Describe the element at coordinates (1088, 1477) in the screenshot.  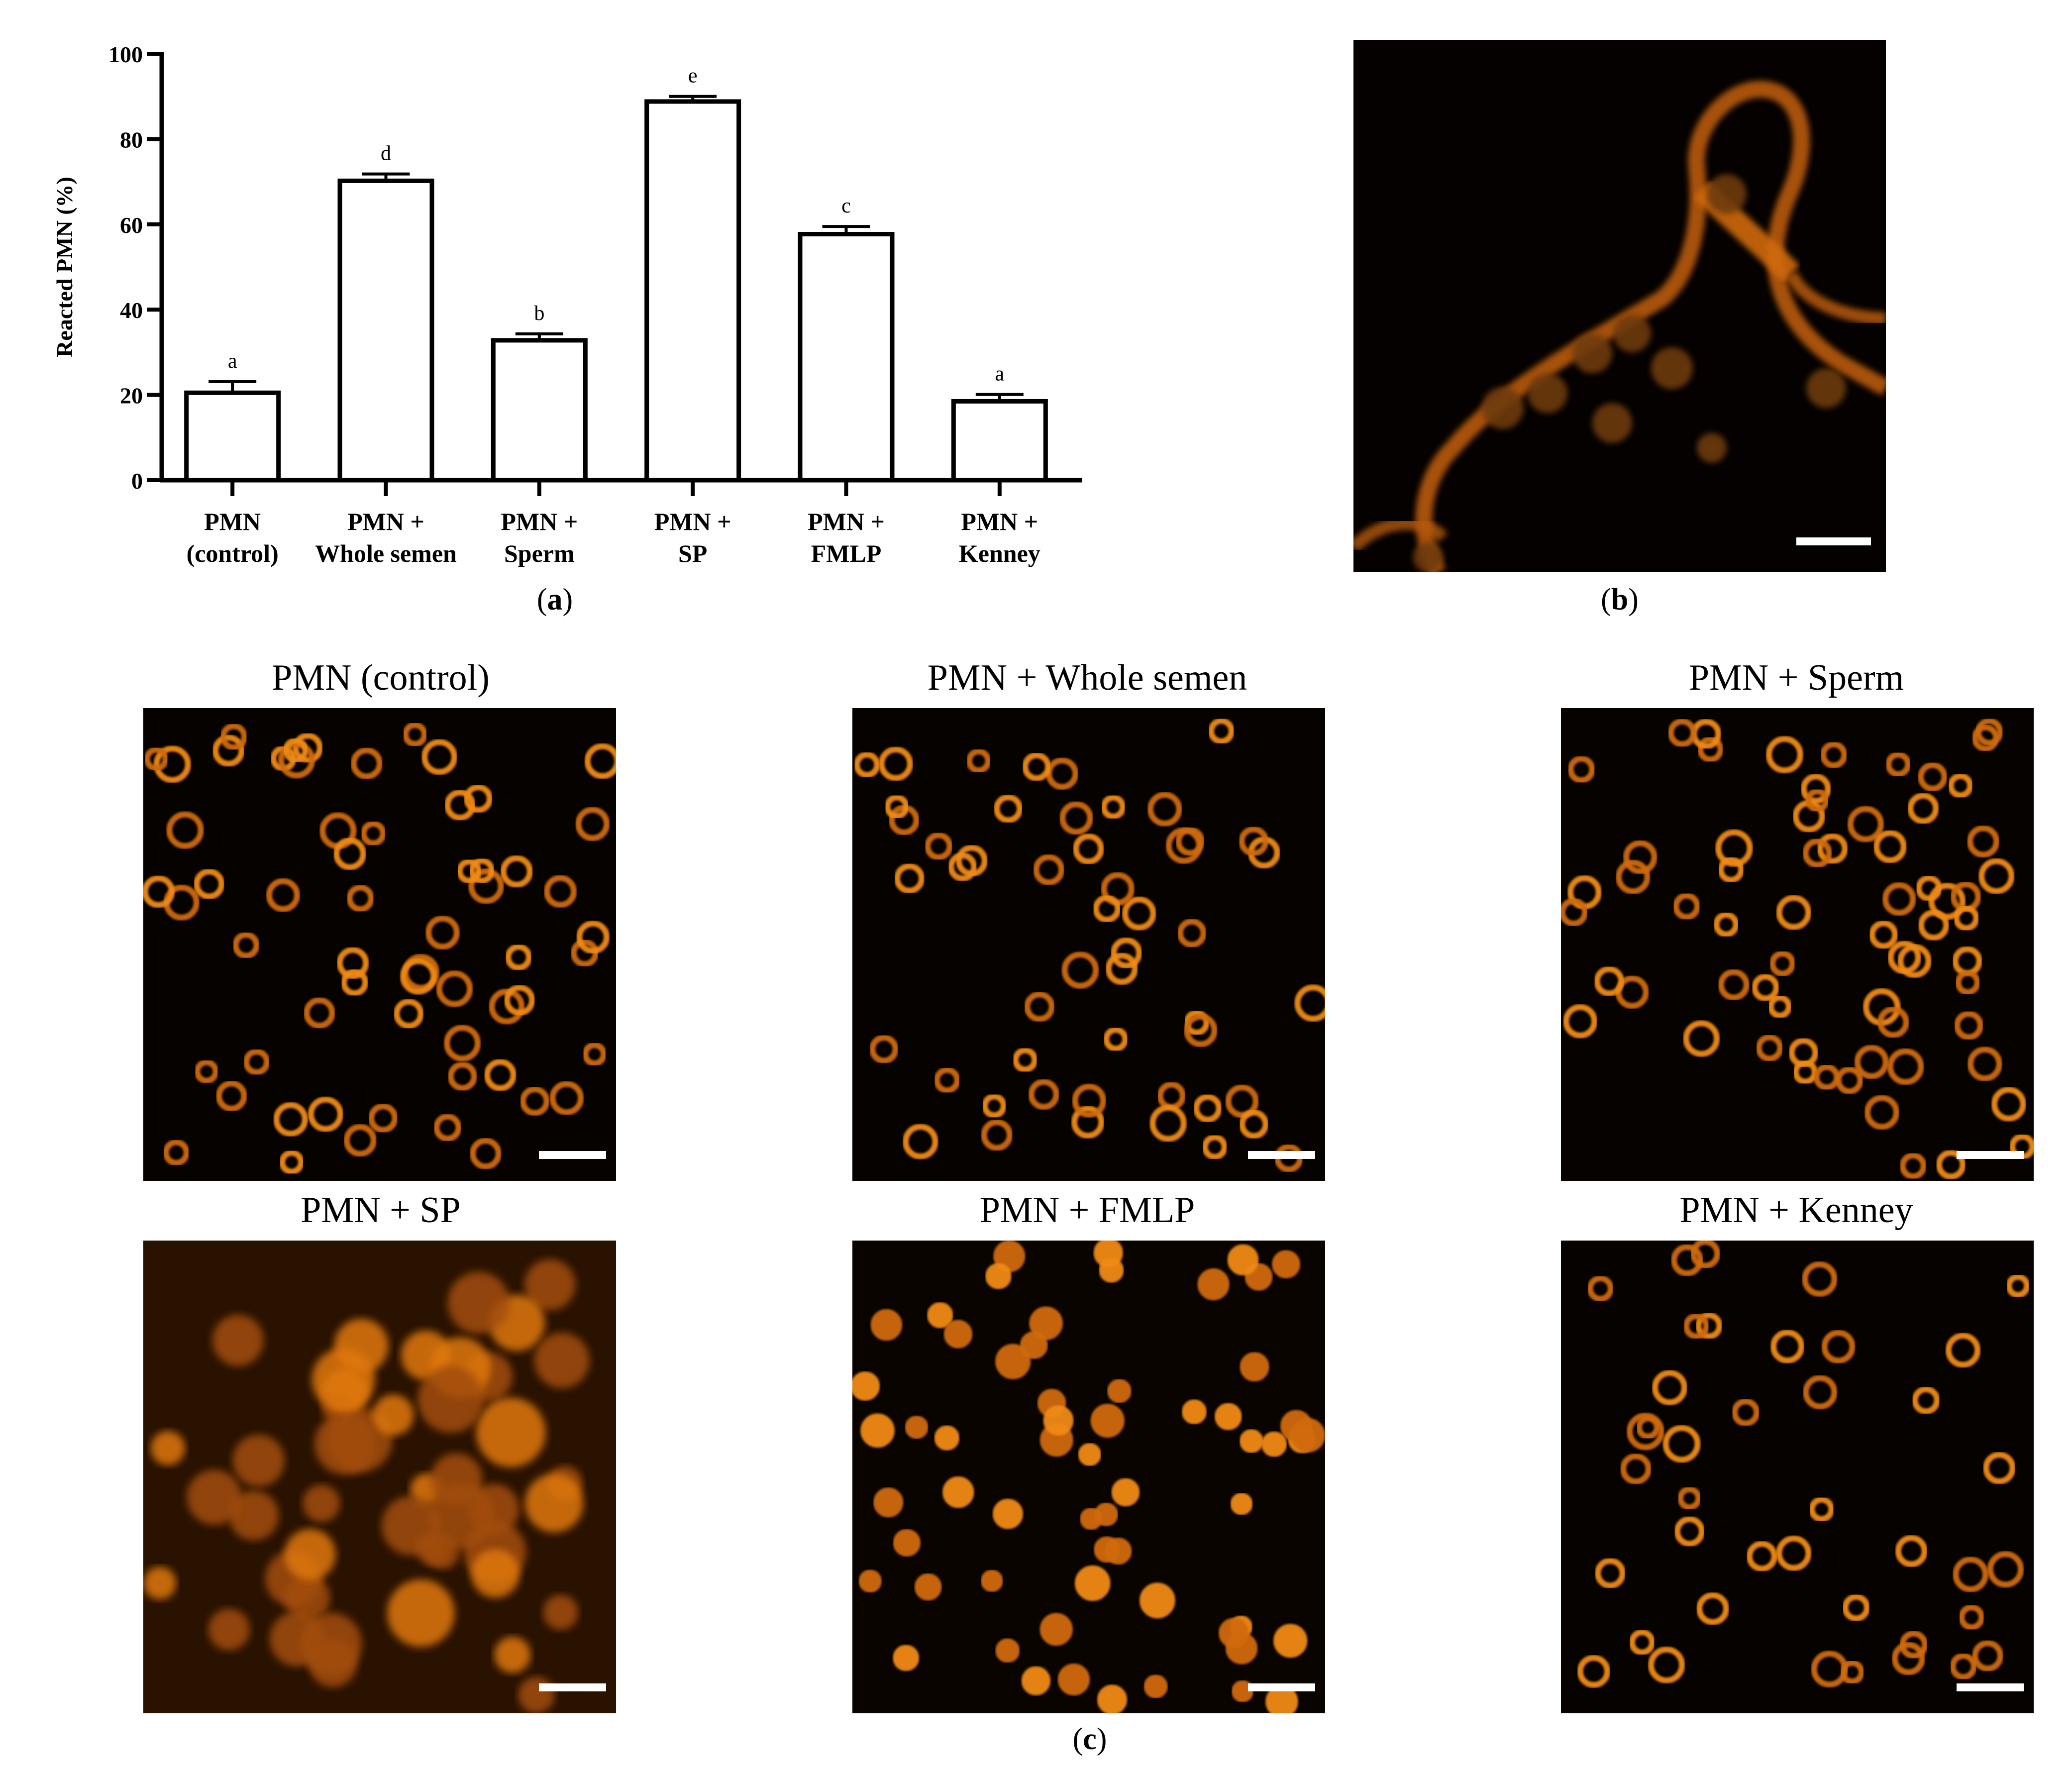
I see `micrograph-pmn-fmlp` at that location.